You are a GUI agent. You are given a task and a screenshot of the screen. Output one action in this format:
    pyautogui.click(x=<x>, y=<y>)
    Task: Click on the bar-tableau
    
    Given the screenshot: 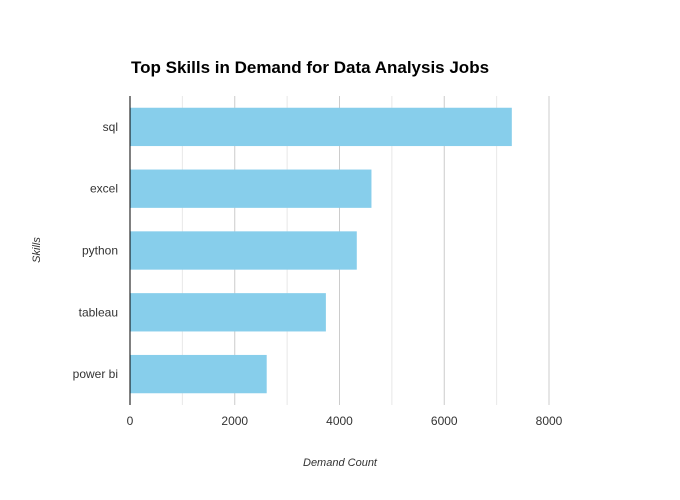 What is the action you would take?
    pyautogui.click(x=228, y=312)
    